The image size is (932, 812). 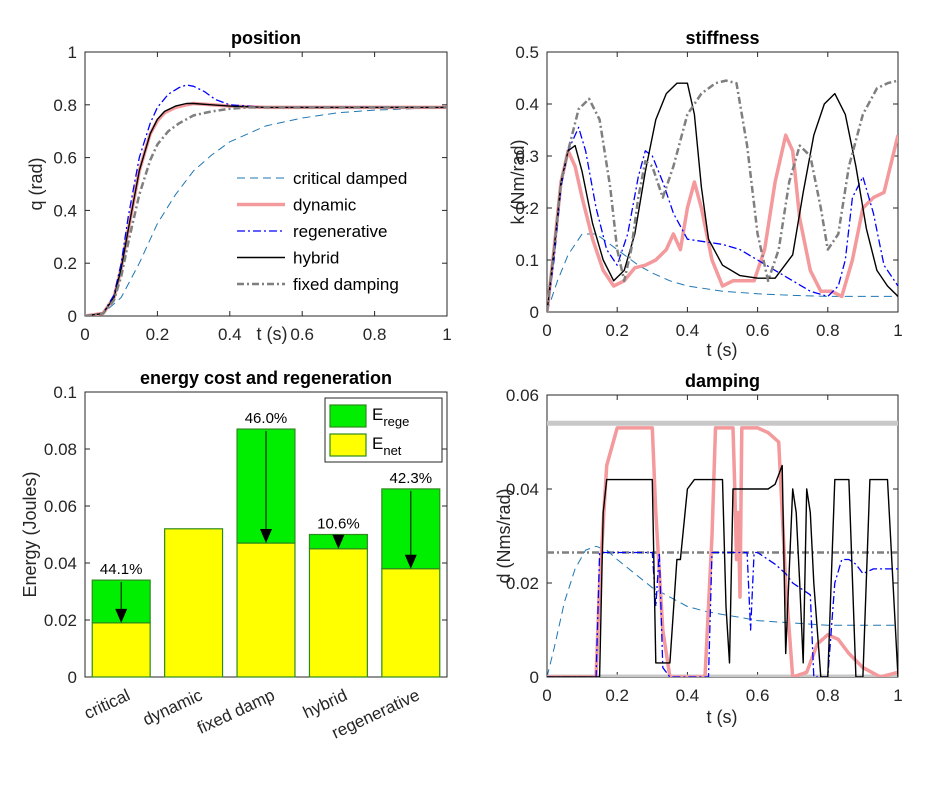 I want to click on regen-percent-label: 46.0%, so click(x=266, y=418).